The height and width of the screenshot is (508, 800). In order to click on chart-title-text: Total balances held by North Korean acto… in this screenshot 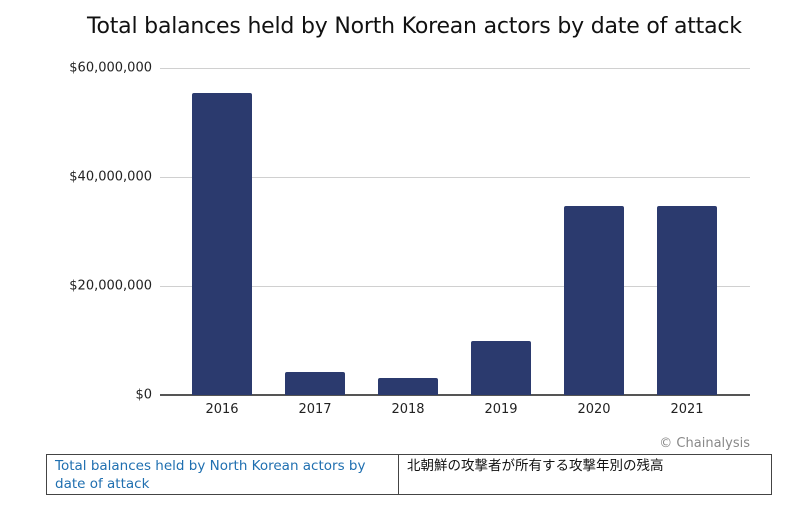, I will do `click(414, 26)`.